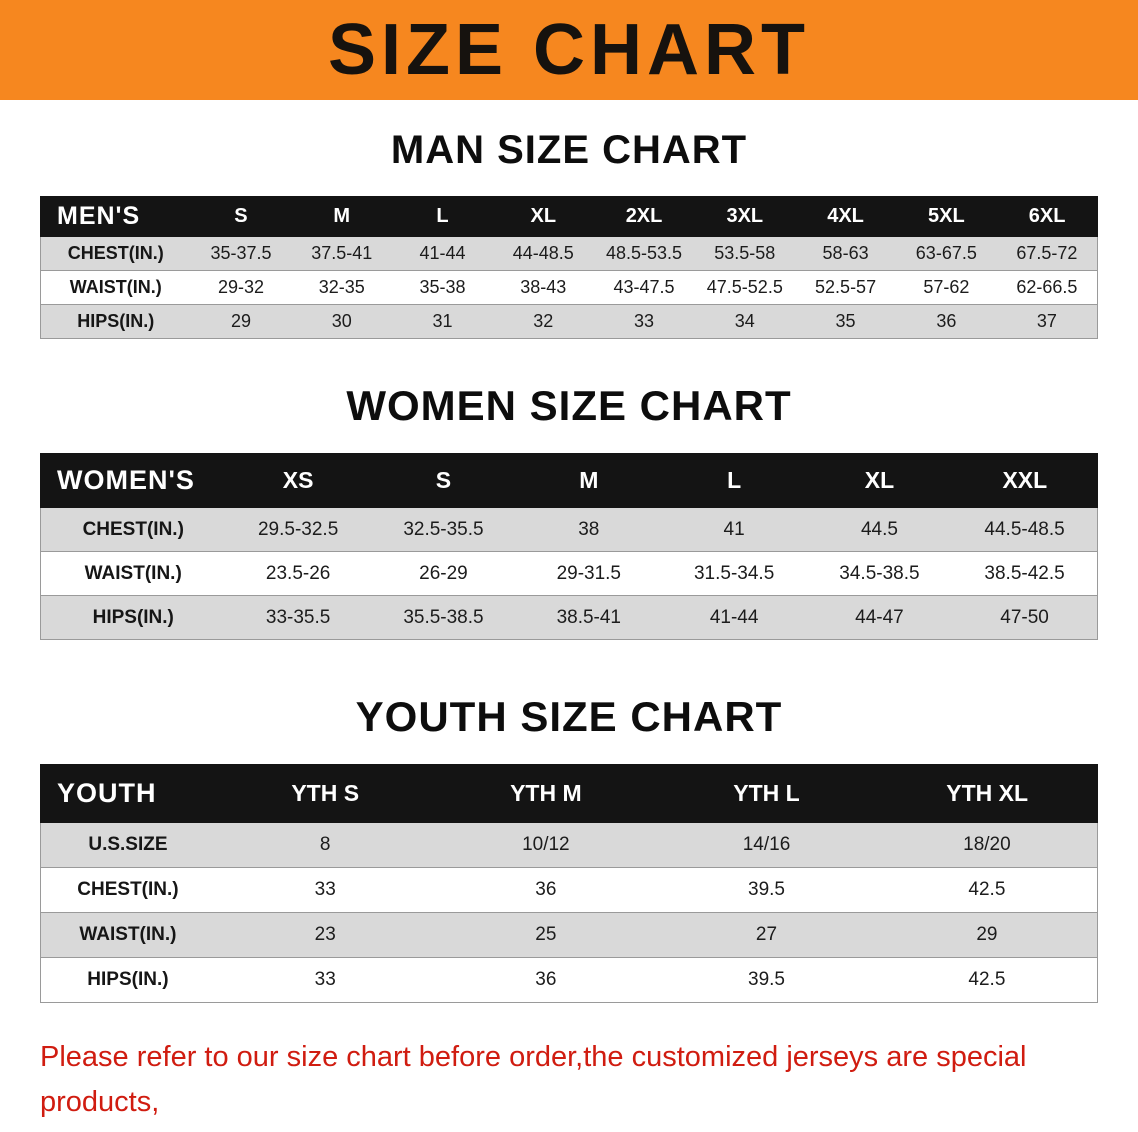  What do you see at coordinates (298, 573) in the screenshot?
I see `size-value: 23.5-26` at bounding box center [298, 573].